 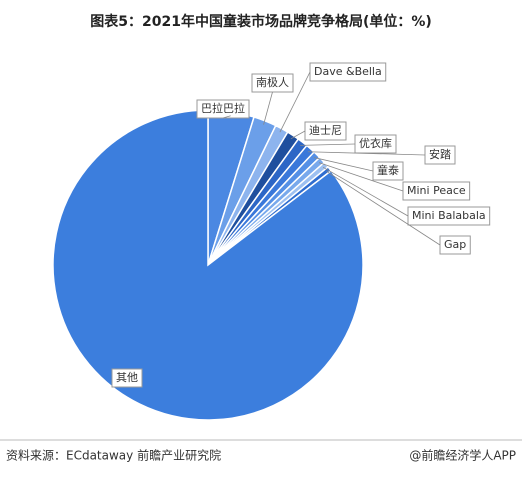 What do you see at coordinates (348, 71) in the screenshot?
I see `slice-label: Dave &Bella` at bounding box center [348, 71].